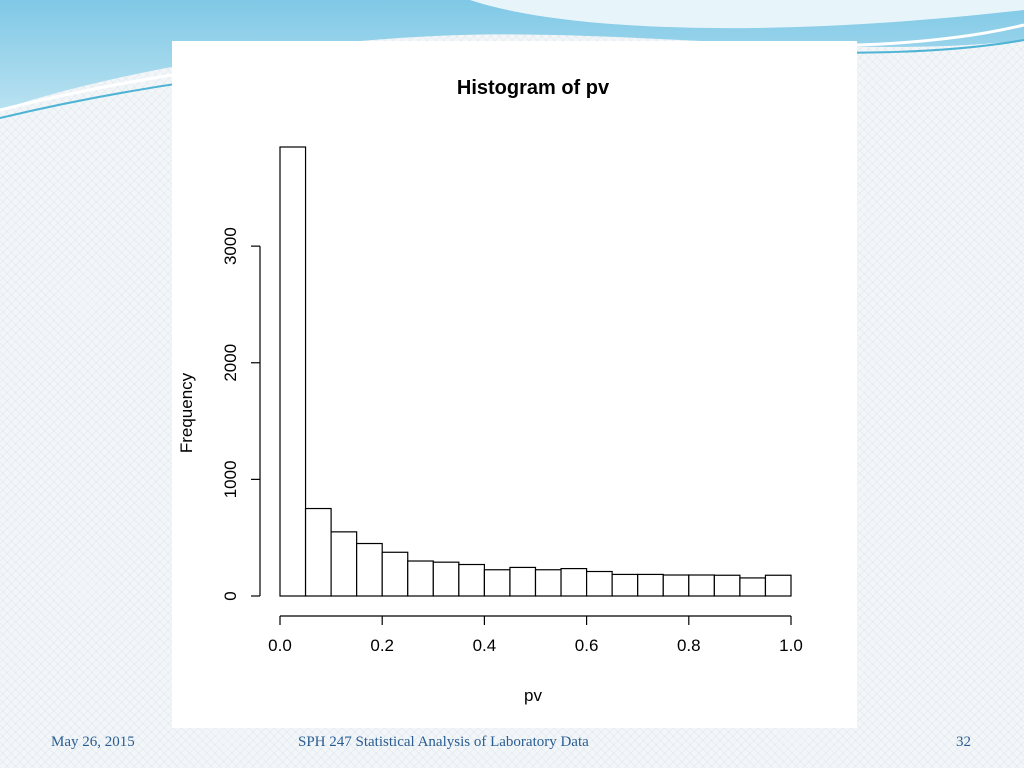 This screenshot has width=1024, height=768. Describe the element at coordinates (587, 645) in the screenshot. I see `x-tick-label: 0.6` at that location.